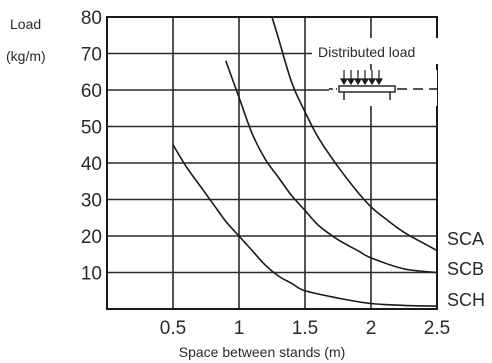  I want to click on series-labels: SCA SCB SCH, so click(466, 269).